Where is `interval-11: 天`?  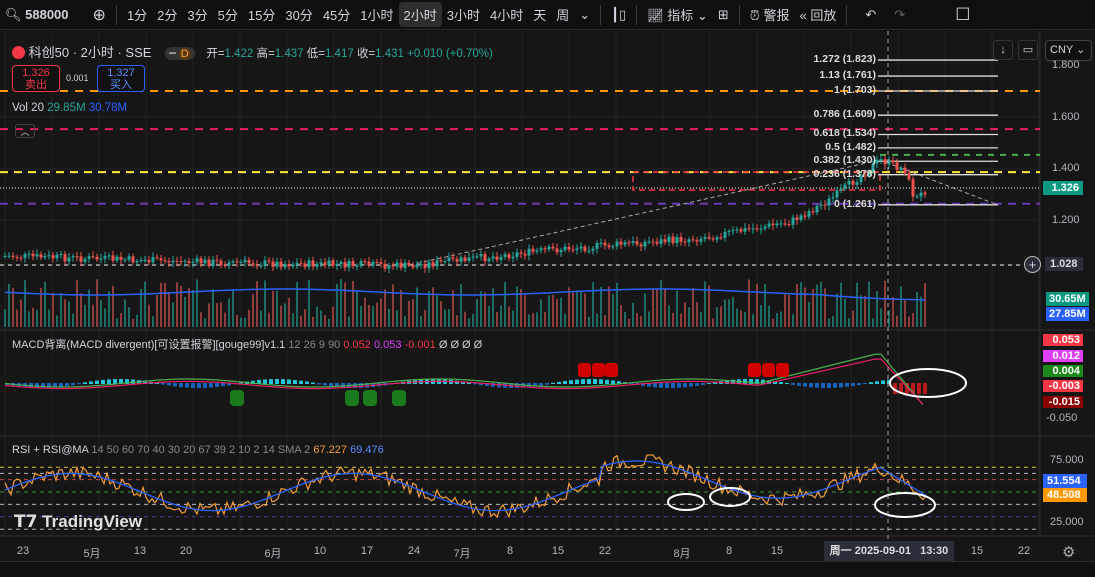
interval-11: 天 is located at coordinates (540, 15).